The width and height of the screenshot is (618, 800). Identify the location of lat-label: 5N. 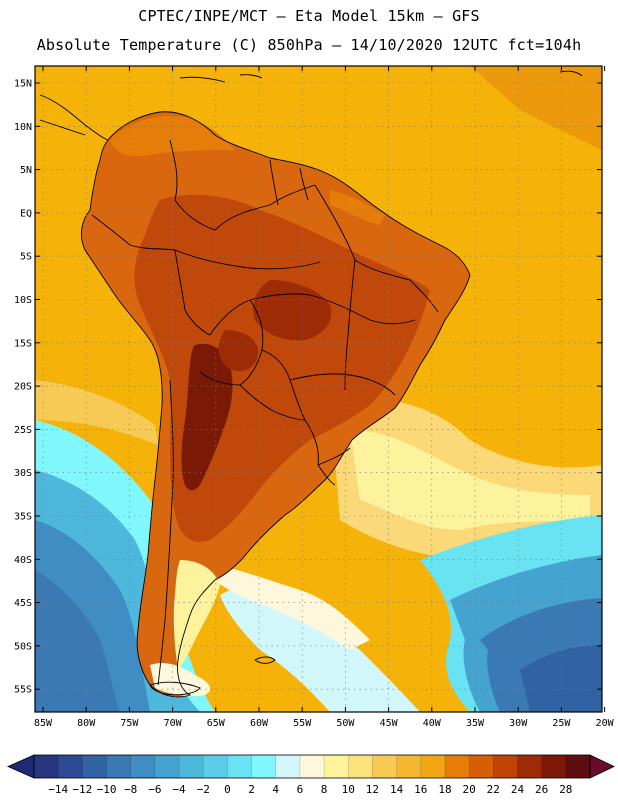
(26, 170).